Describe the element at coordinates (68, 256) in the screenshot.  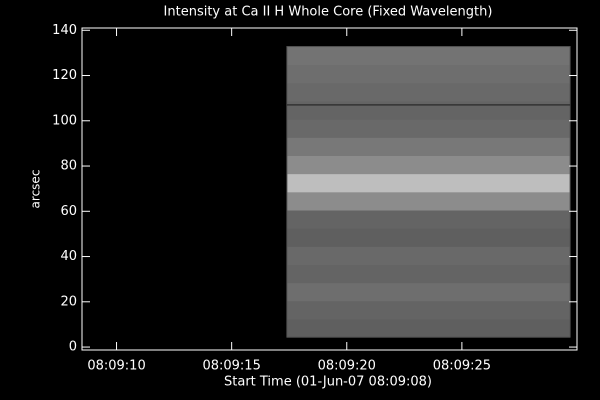
I see `y-tick-label: 40` at that location.